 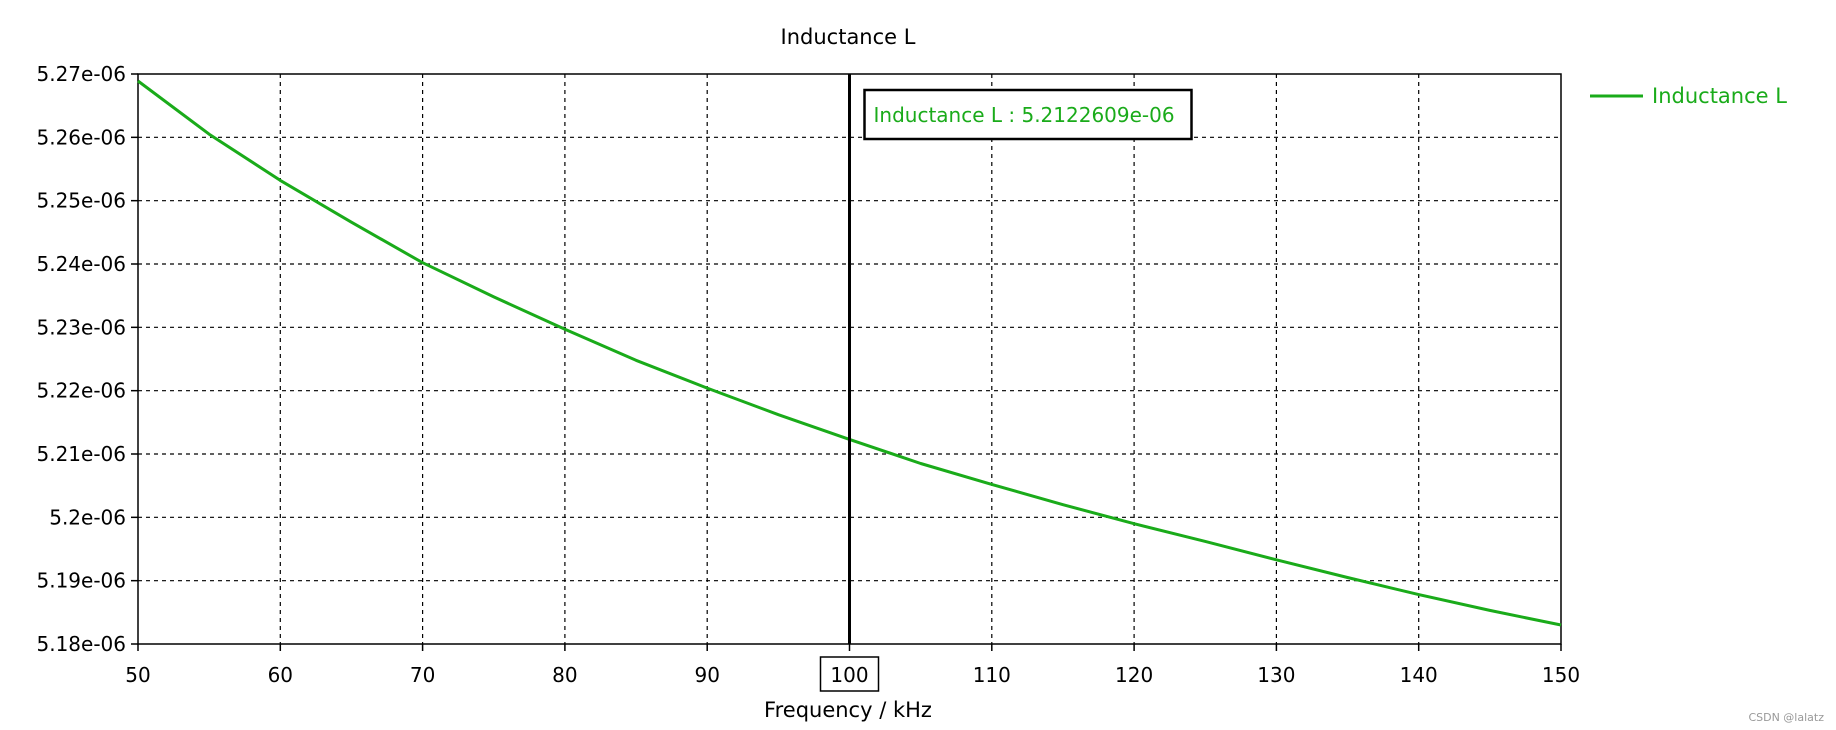 I want to click on x-tick-label: 140, so click(x=1419, y=675).